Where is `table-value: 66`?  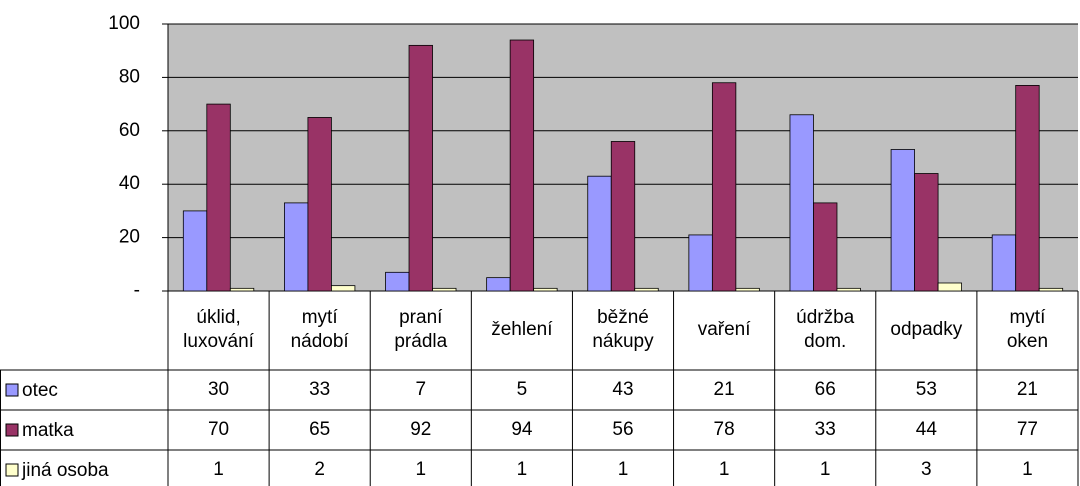
table-value: 66 is located at coordinates (825, 389).